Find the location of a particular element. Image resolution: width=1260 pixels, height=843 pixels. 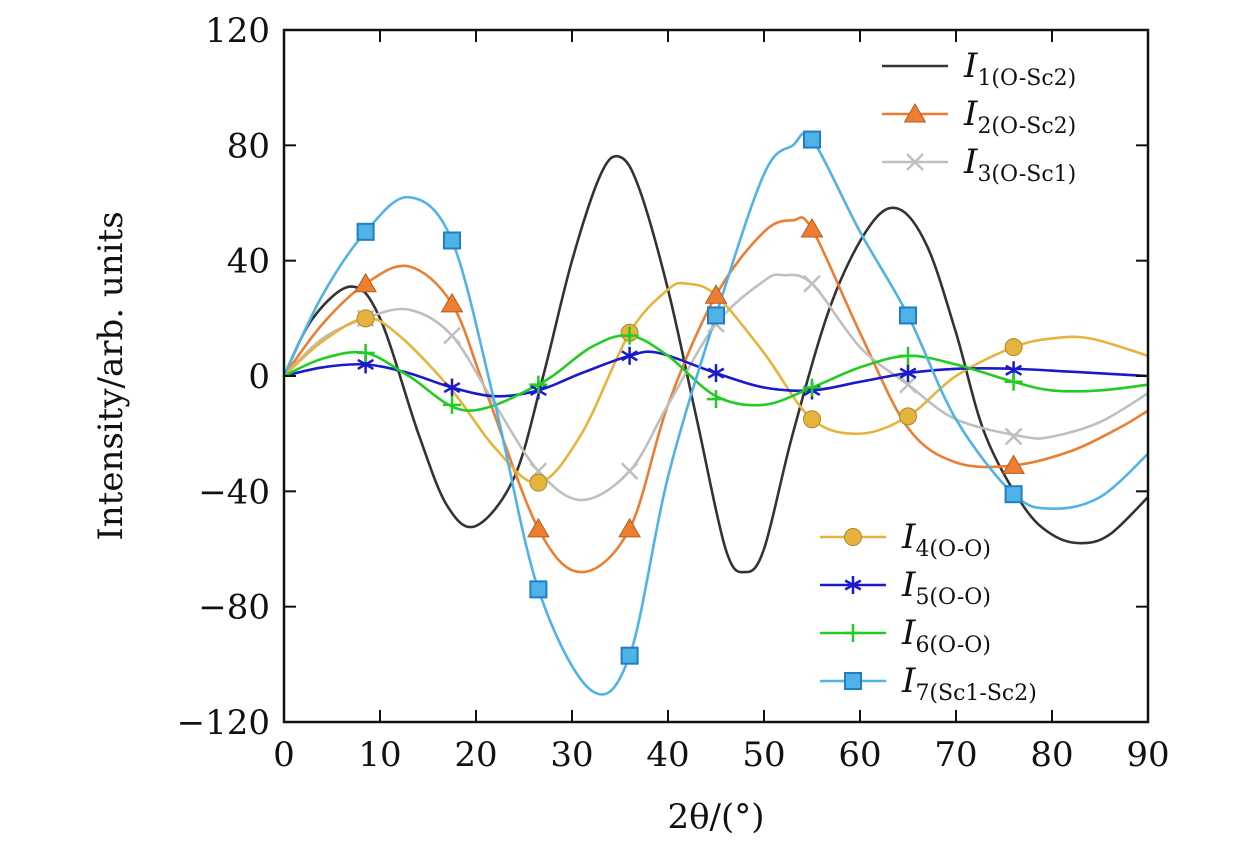

legend-label: I6(O-O) is located at coordinates (946, 635).